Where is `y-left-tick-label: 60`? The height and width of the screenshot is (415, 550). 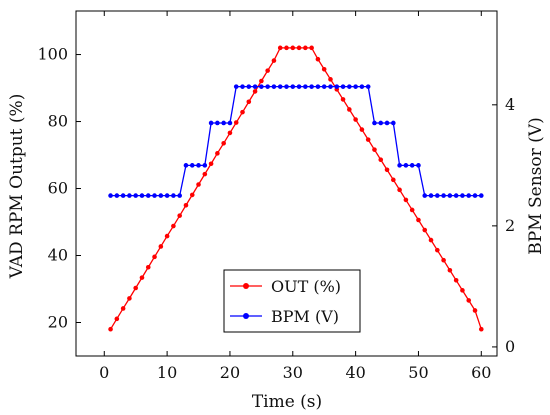
y-left-tick-label: 60 is located at coordinates (58, 188).